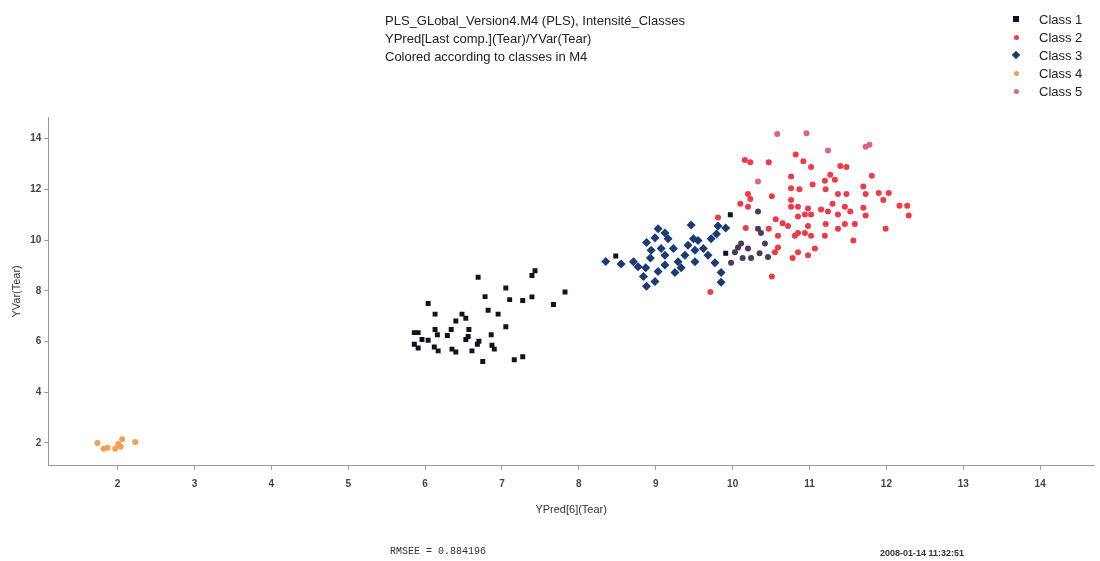 This screenshot has height=561, width=1100. Describe the element at coordinates (963, 483) in the screenshot. I see `x-tick-label: 13` at that location.